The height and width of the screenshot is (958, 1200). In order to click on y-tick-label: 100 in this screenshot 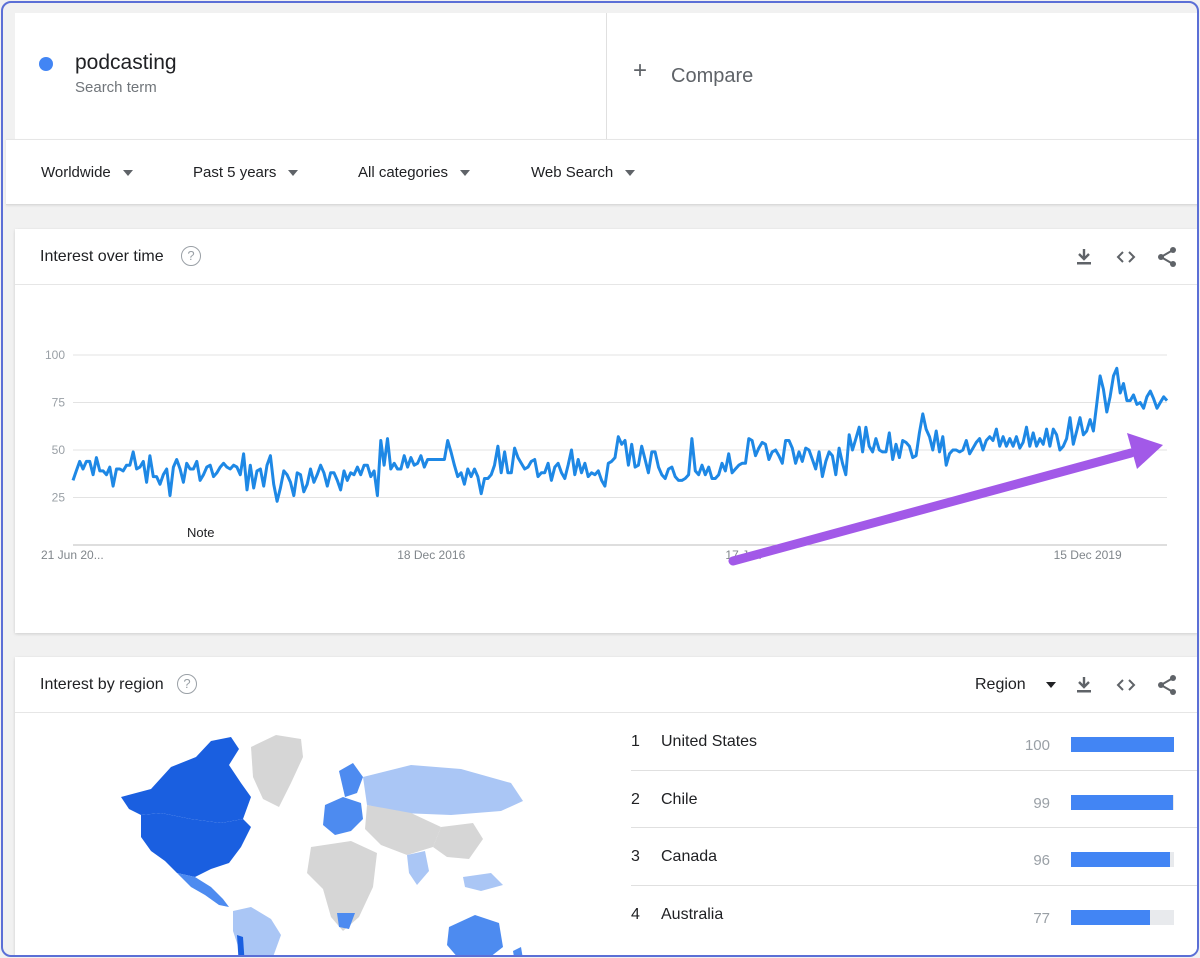, I will do `click(55, 355)`.